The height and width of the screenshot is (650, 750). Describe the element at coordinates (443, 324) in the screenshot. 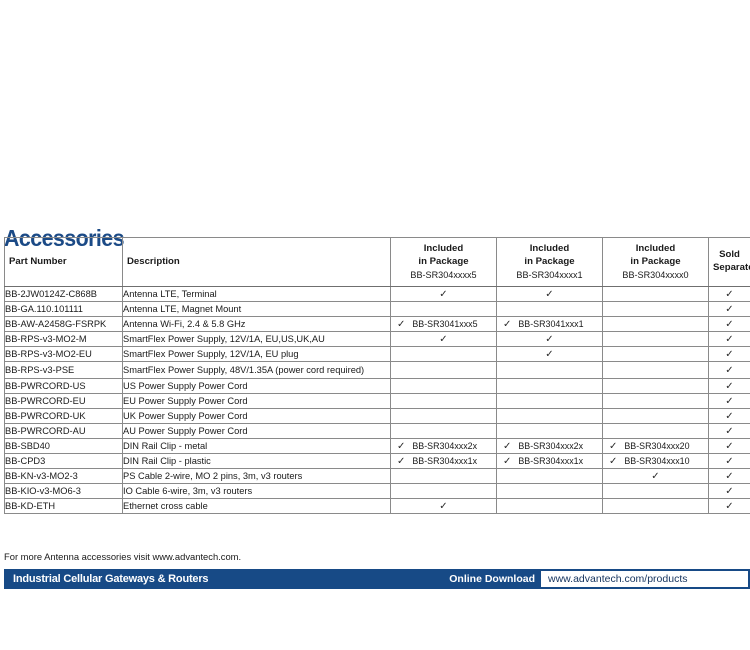

I see `cell-included-package-1: ✓ BB-SR3041xxx5` at that location.